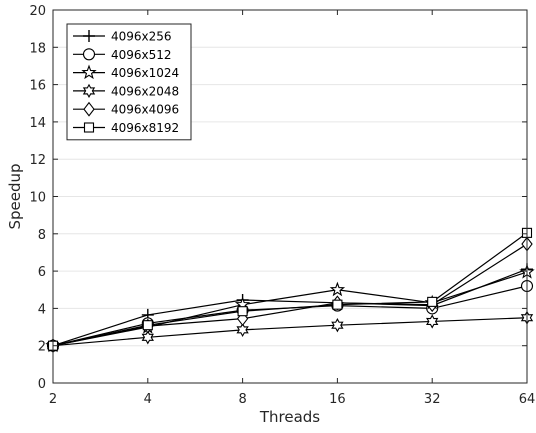 Image resolution: width=536 pixels, height=433 pixels. I want to click on y-tick-label: 6, so click(42, 272).